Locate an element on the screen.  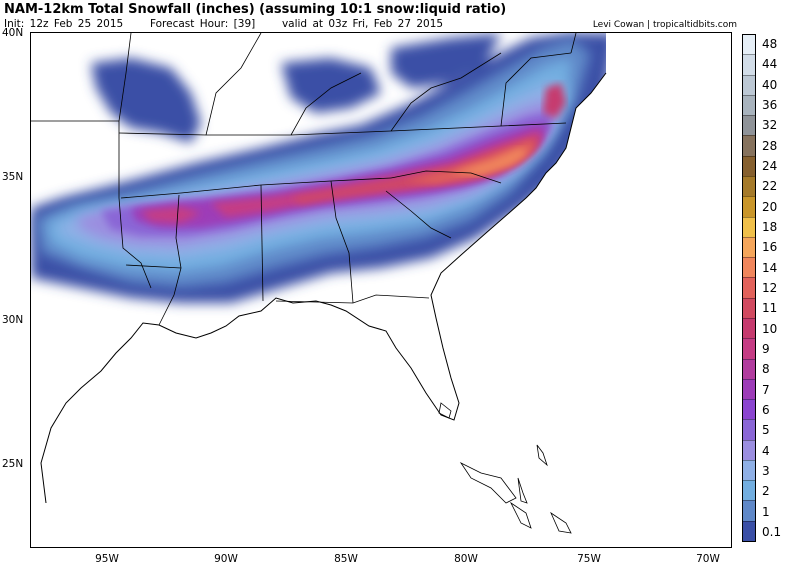
snowfall-colorbar is located at coordinates (749, 288).